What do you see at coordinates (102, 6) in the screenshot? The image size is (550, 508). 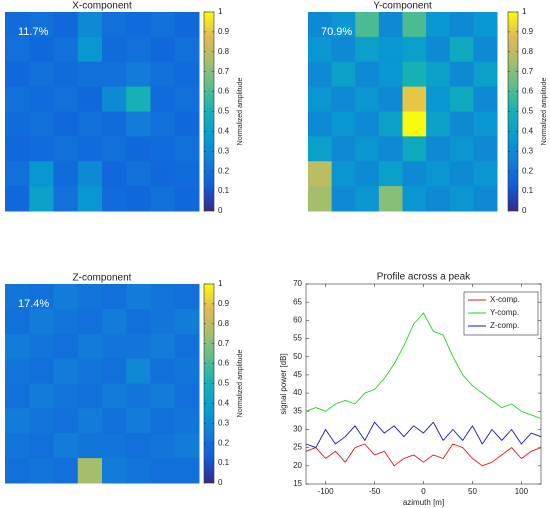 I see `panel-title: X-component` at bounding box center [102, 6].